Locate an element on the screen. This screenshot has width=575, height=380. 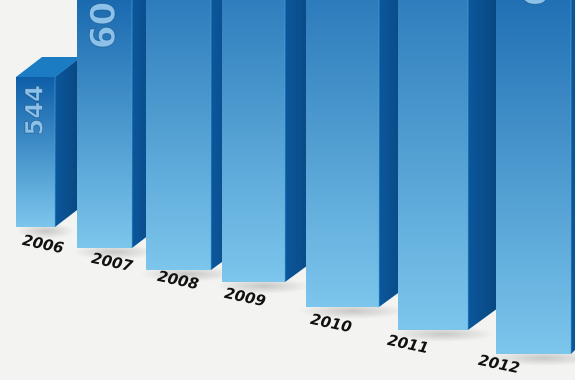
bar-2012: 658 is located at coordinates (535, 177).